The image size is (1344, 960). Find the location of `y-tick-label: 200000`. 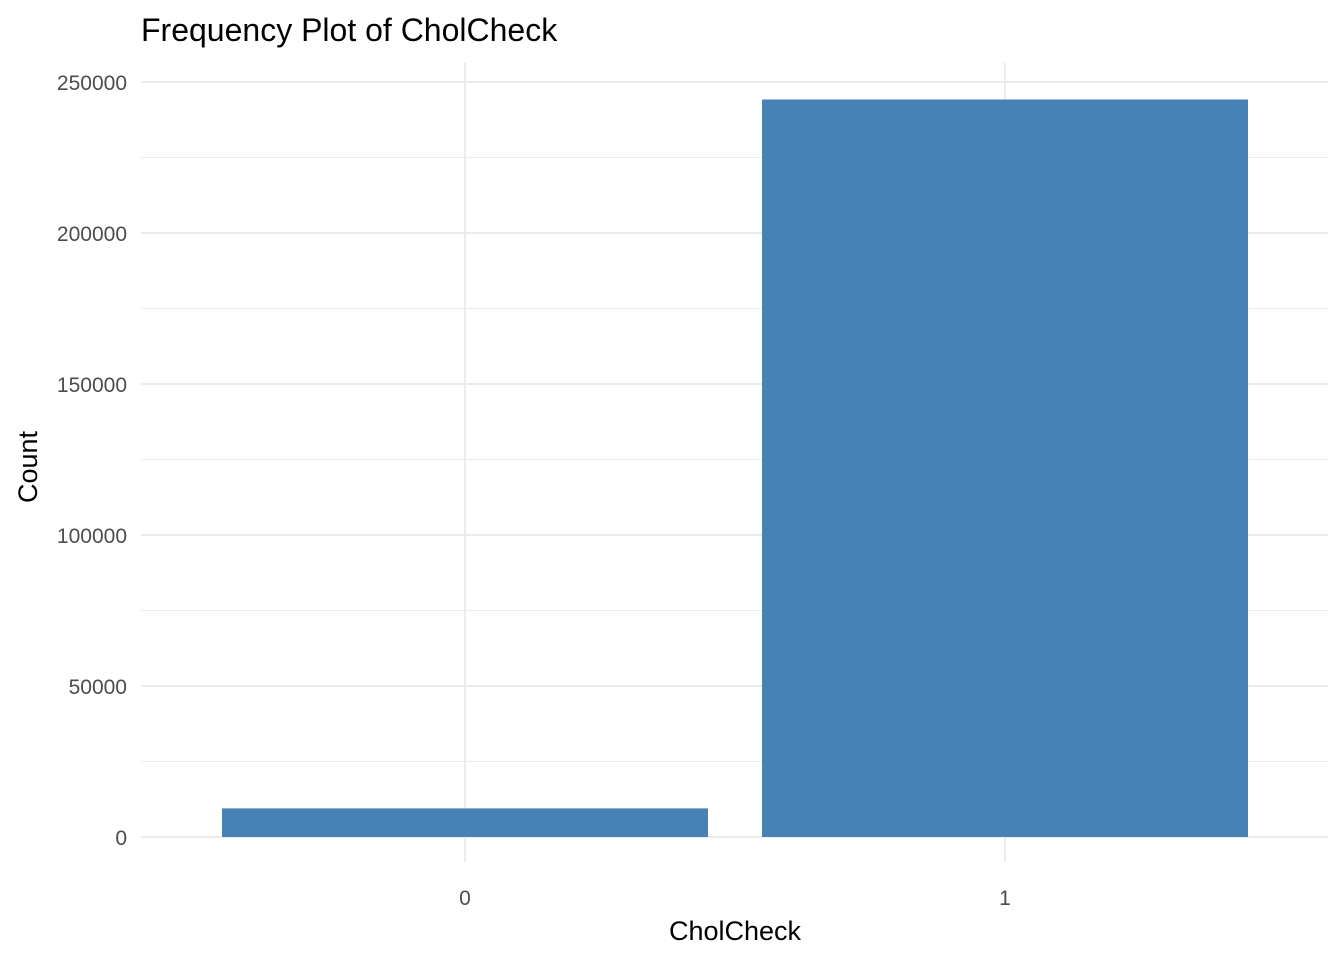

y-tick-label: 200000 is located at coordinates (92, 234).